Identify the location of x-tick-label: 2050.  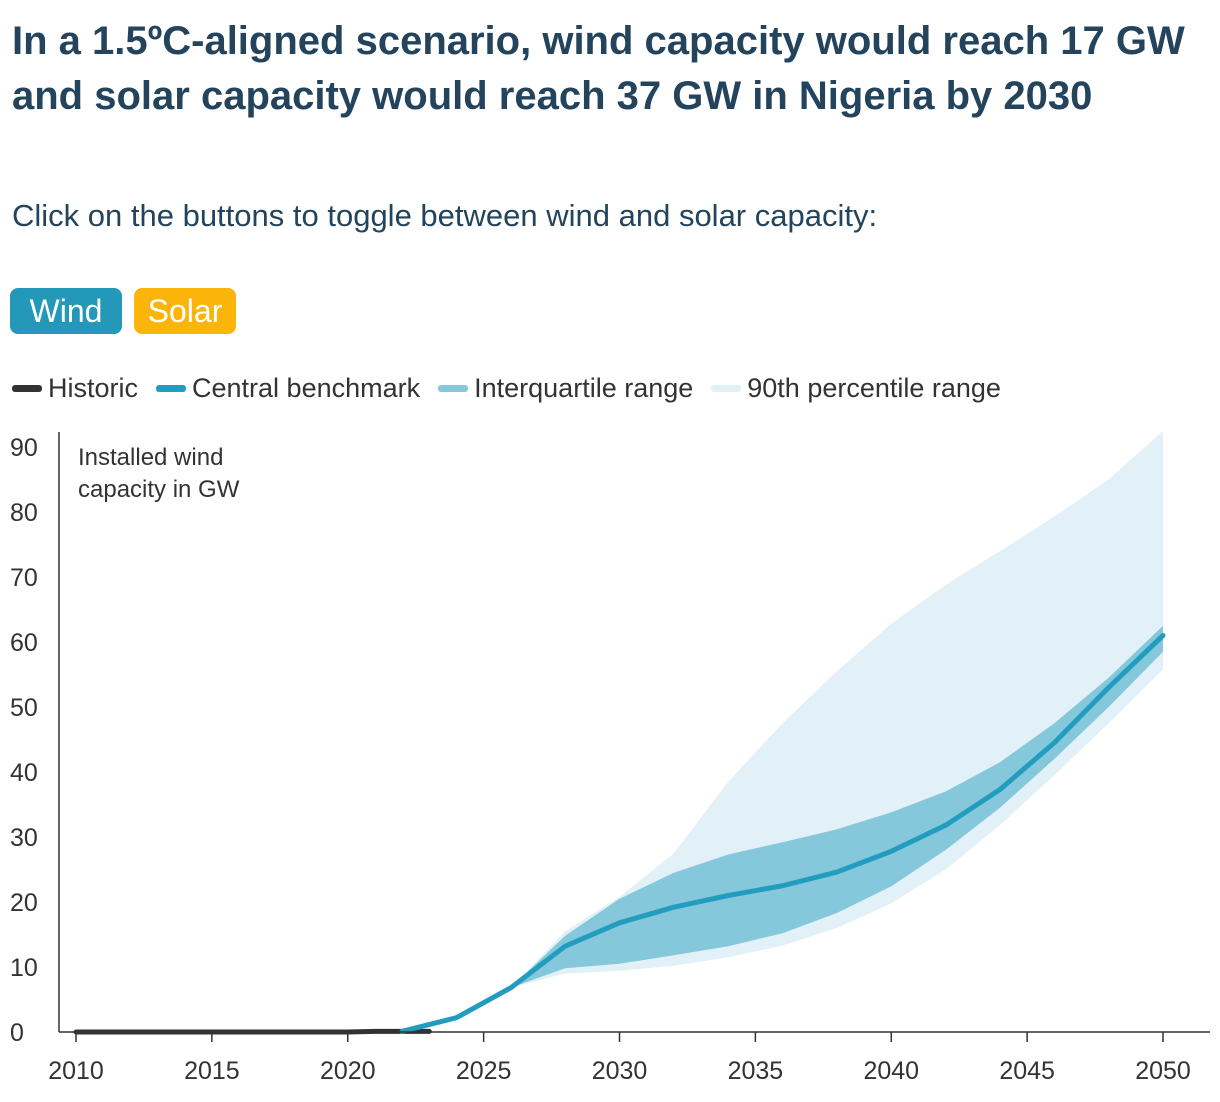
(1163, 1071).